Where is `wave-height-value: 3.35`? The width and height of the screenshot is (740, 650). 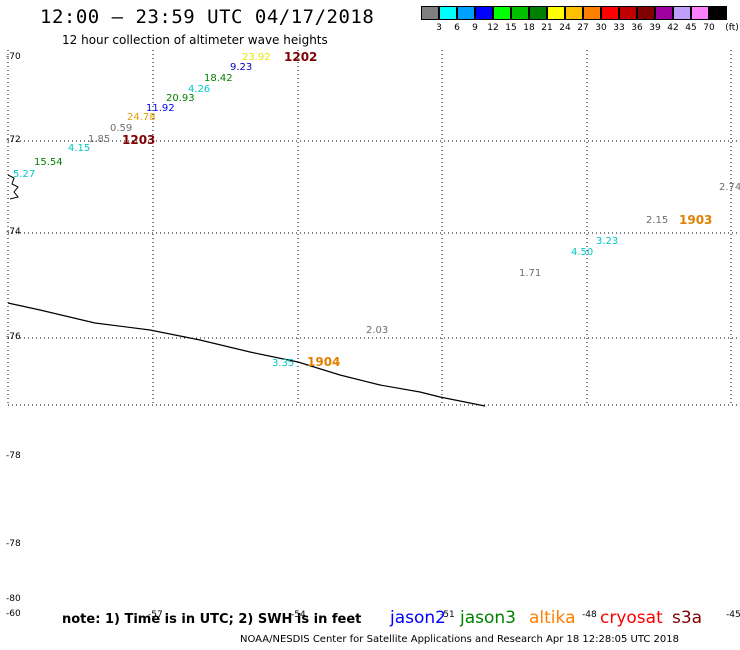 wave-height-value: 3.35 is located at coordinates (283, 363).